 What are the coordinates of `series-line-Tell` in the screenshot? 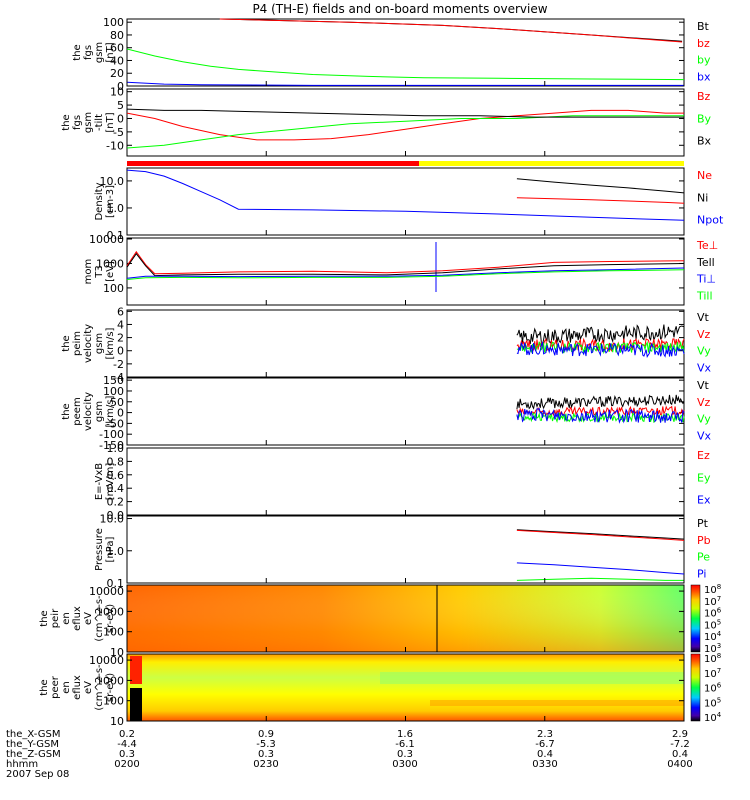 It's located at (405, 264).